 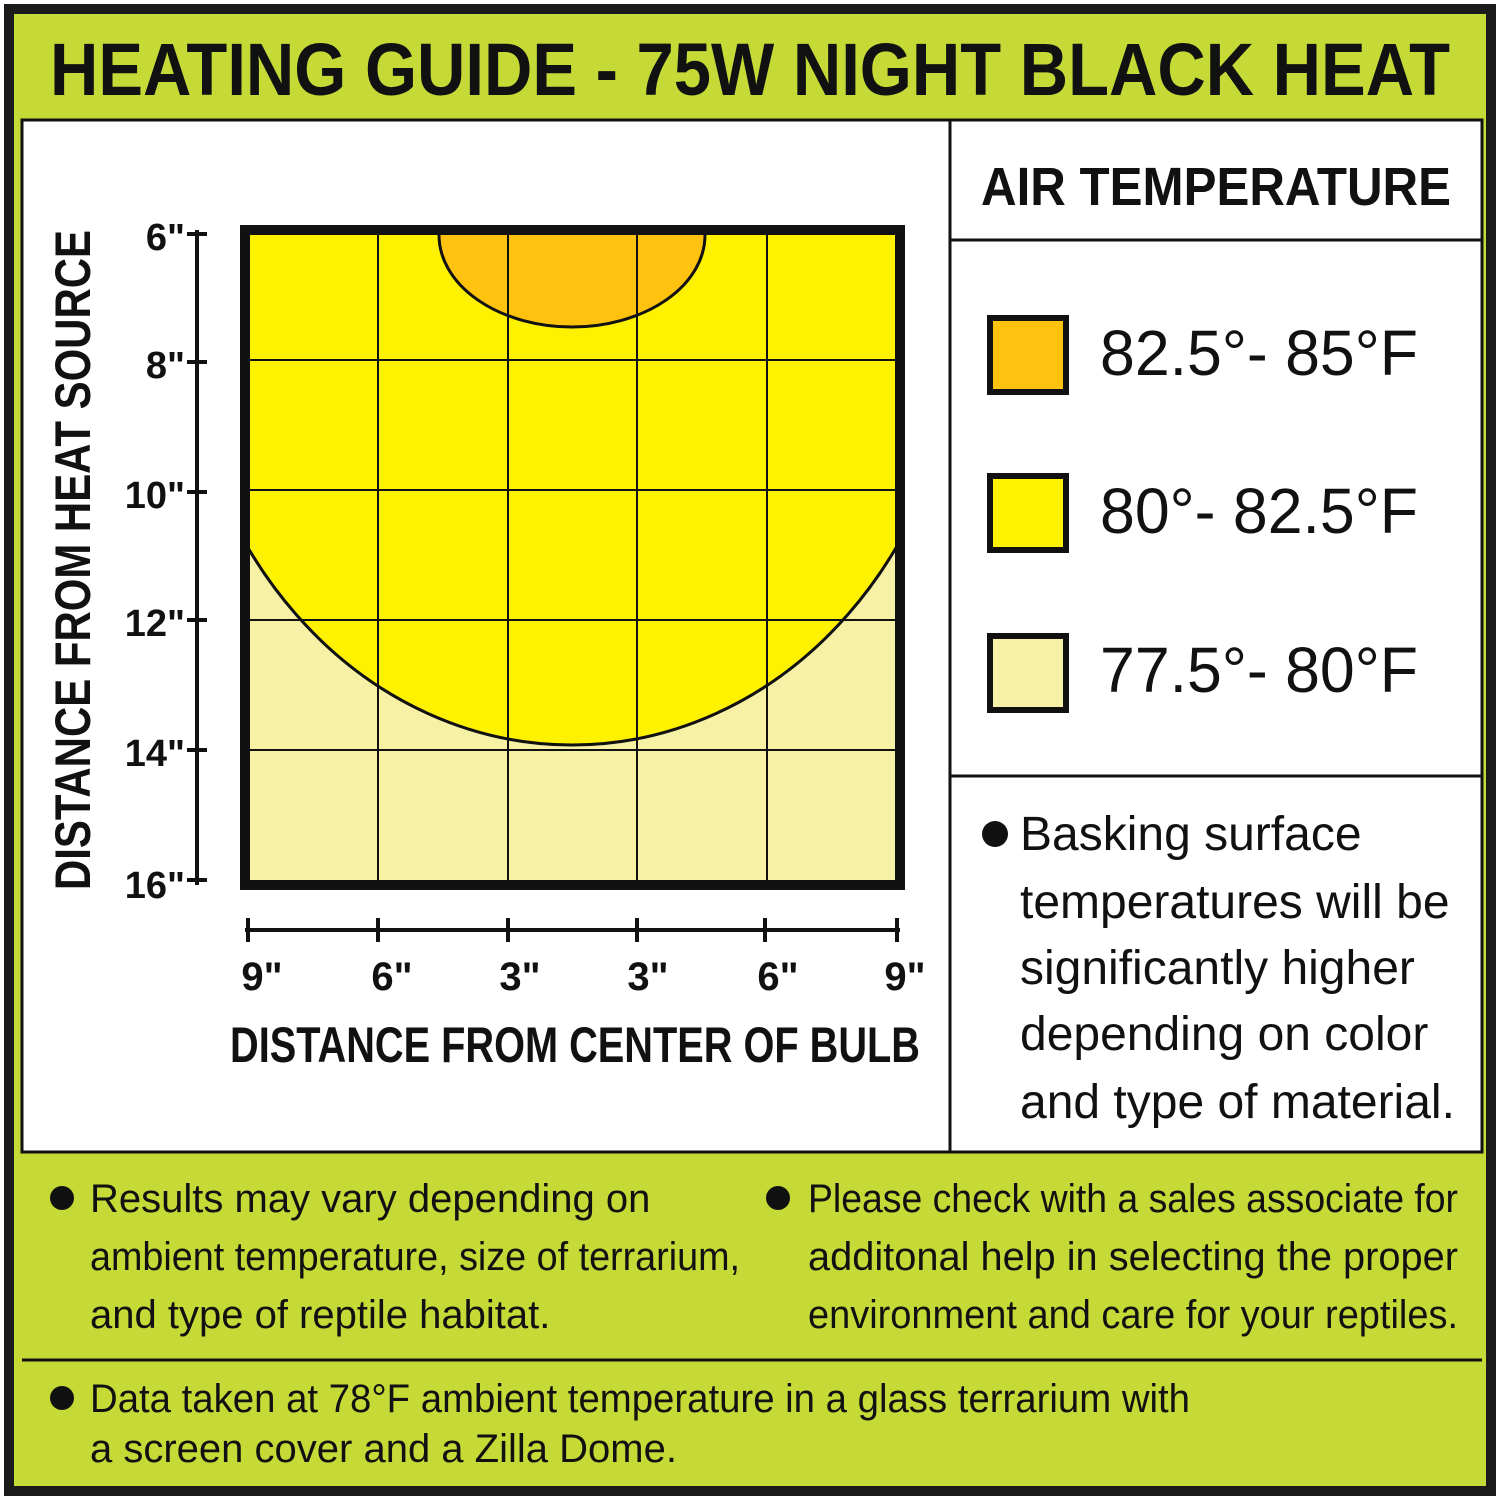 What do you see at coordinates (165, 366) in the screenshot?
I see `y-tick-label: 8"` at bounding box center [165, 366].